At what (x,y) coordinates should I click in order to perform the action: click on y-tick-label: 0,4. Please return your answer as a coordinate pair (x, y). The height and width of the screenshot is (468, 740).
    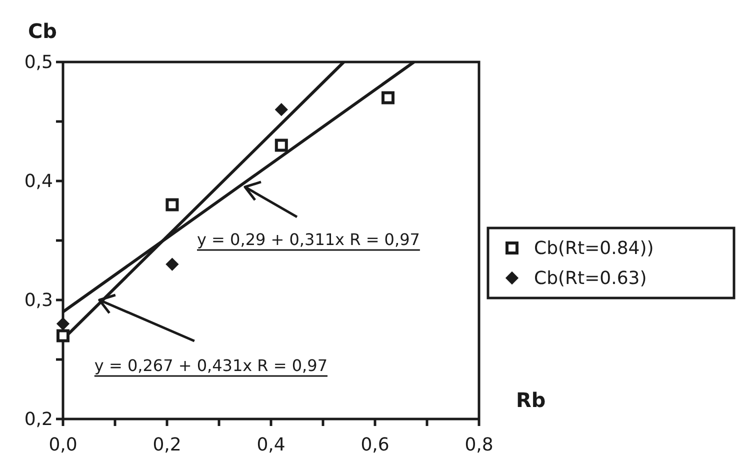
    Looking at the image, I should click on (38, 181).